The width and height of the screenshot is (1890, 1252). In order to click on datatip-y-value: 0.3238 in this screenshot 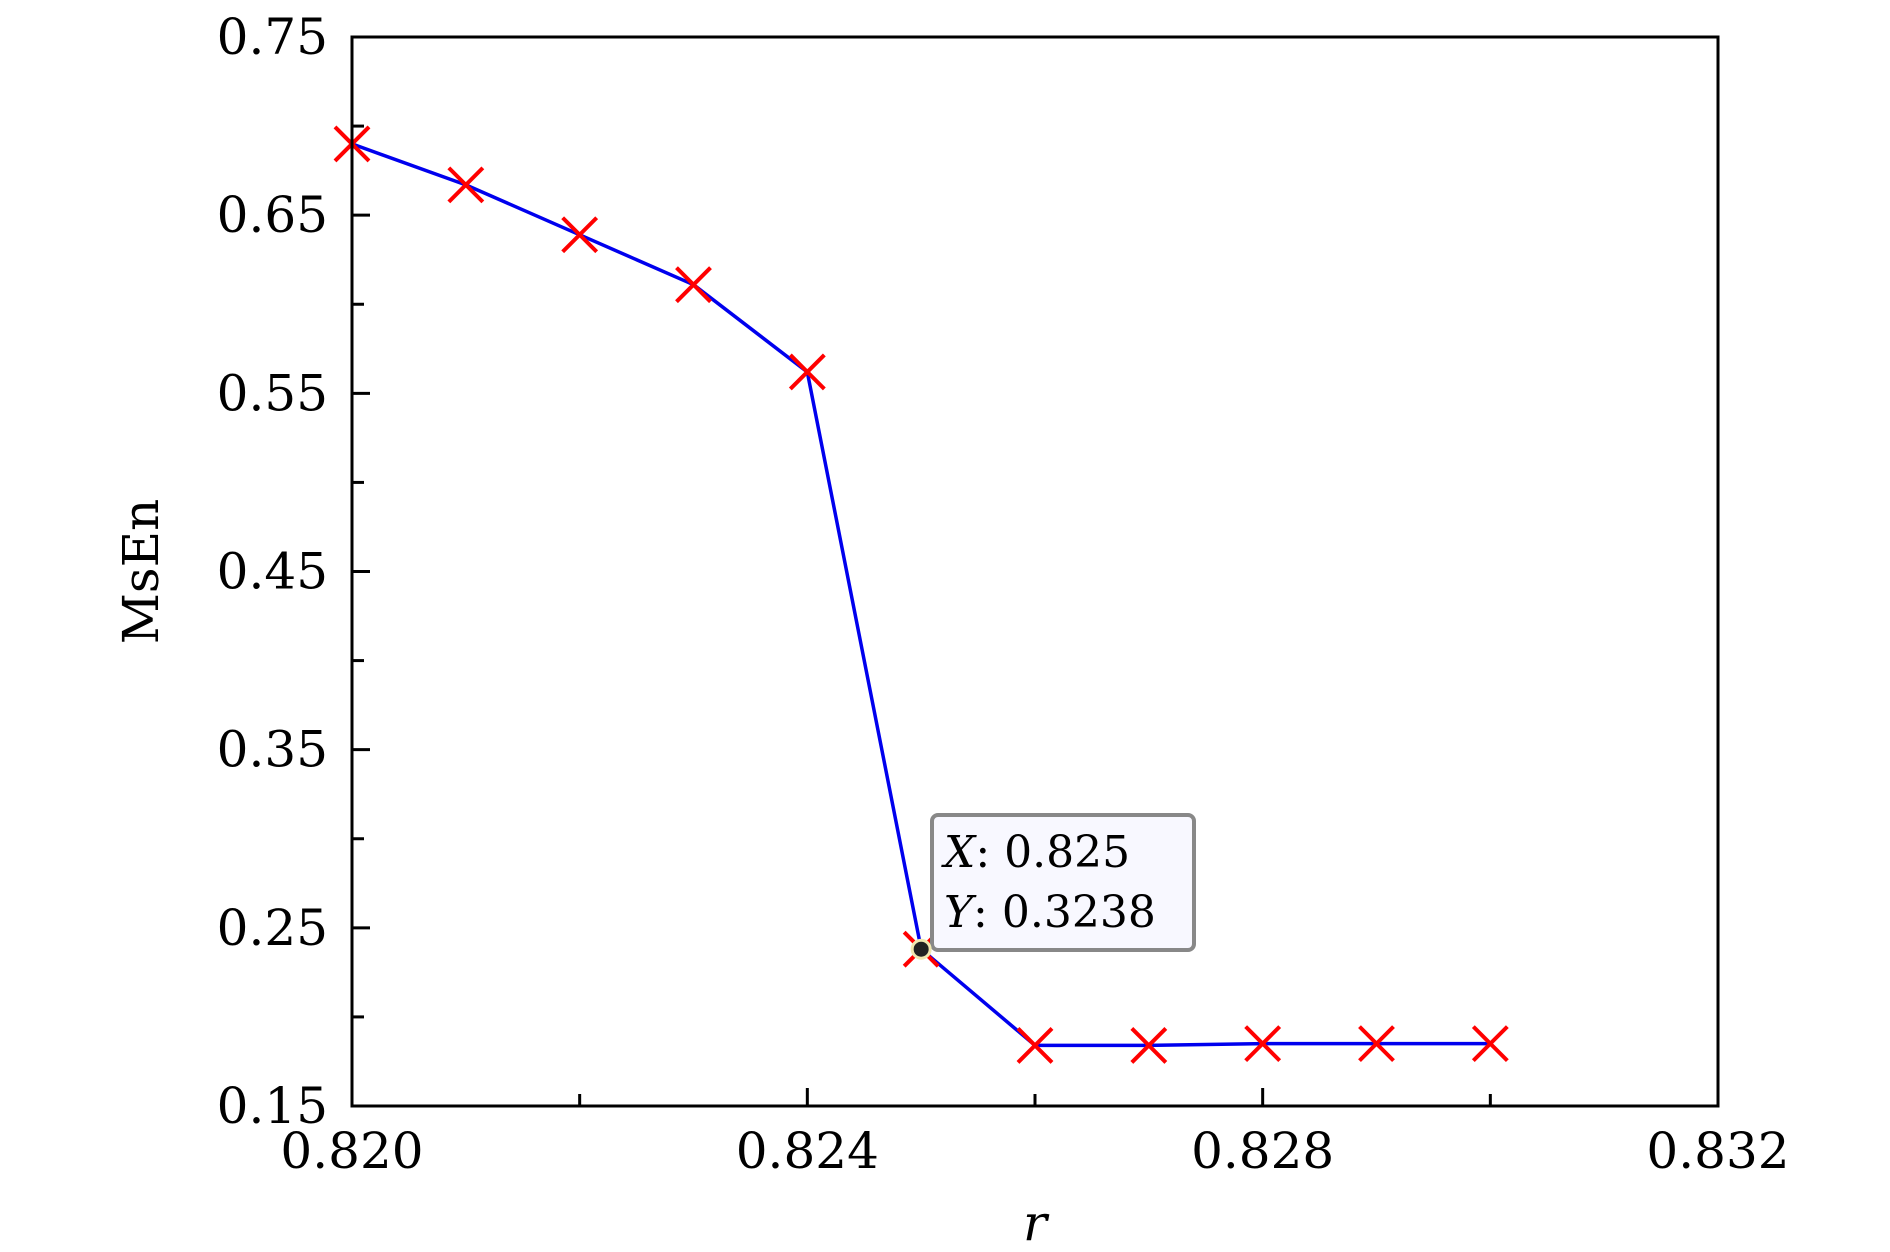, I will do `click(1079, 912)`.